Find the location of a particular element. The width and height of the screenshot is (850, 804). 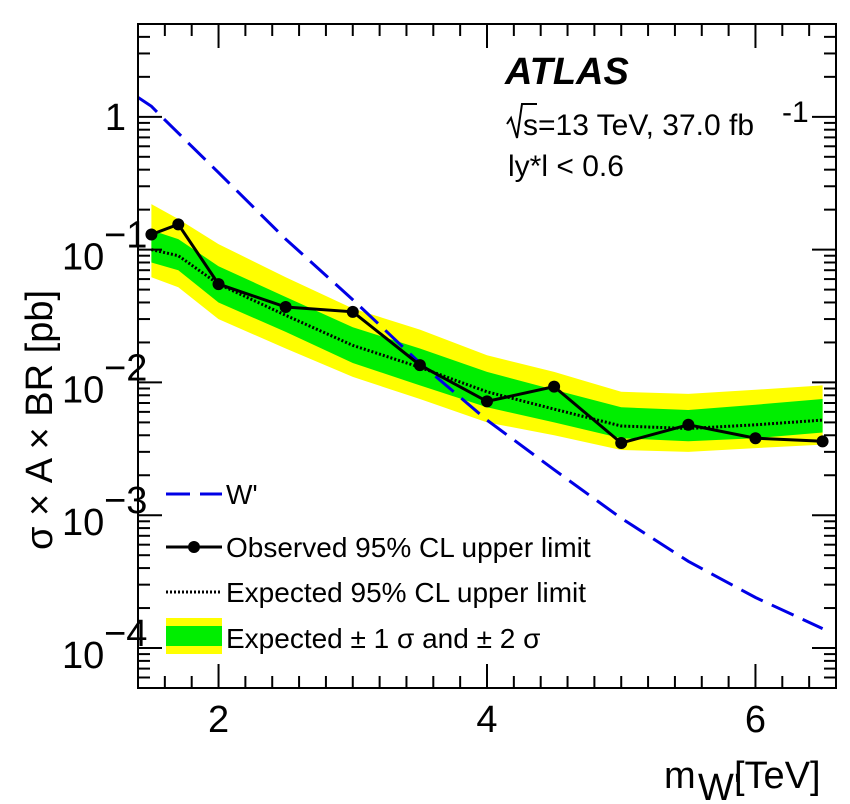

x-axis-title-sub: W' is located at coordinates (719, 785).